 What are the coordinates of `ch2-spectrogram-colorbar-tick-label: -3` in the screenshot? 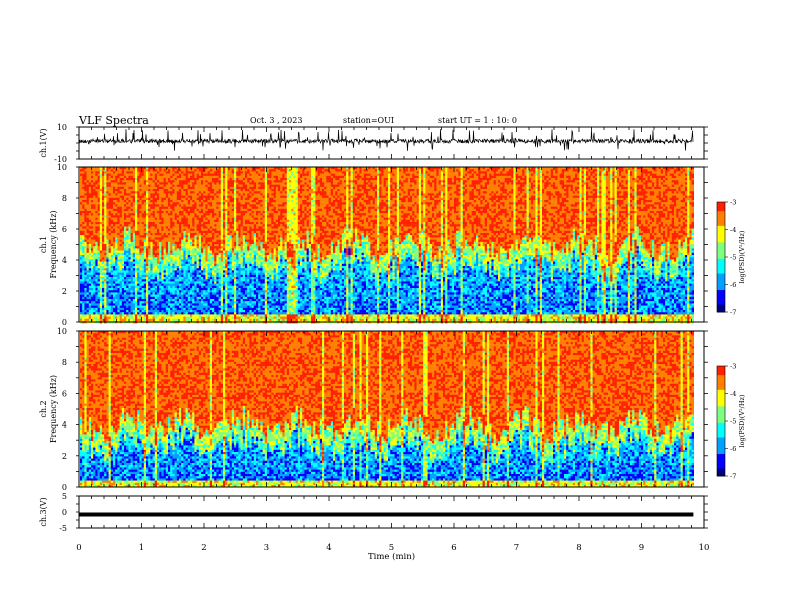 It's located at (733, 367).